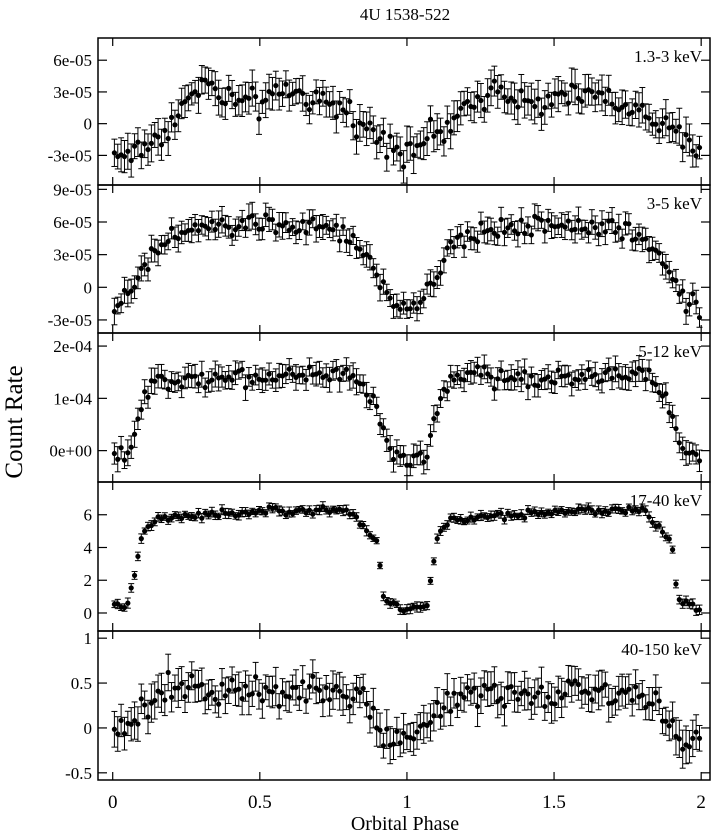  I want to click on x-tick-label: 2, so click(701, 802).